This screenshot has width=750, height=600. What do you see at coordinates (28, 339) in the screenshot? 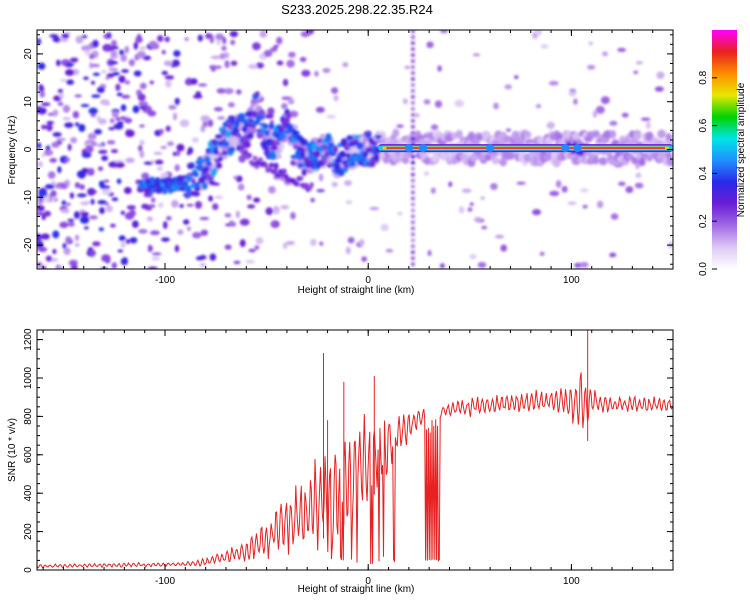
I see `snr-y-tick-label: 1200` at bounding box center [28, 339].